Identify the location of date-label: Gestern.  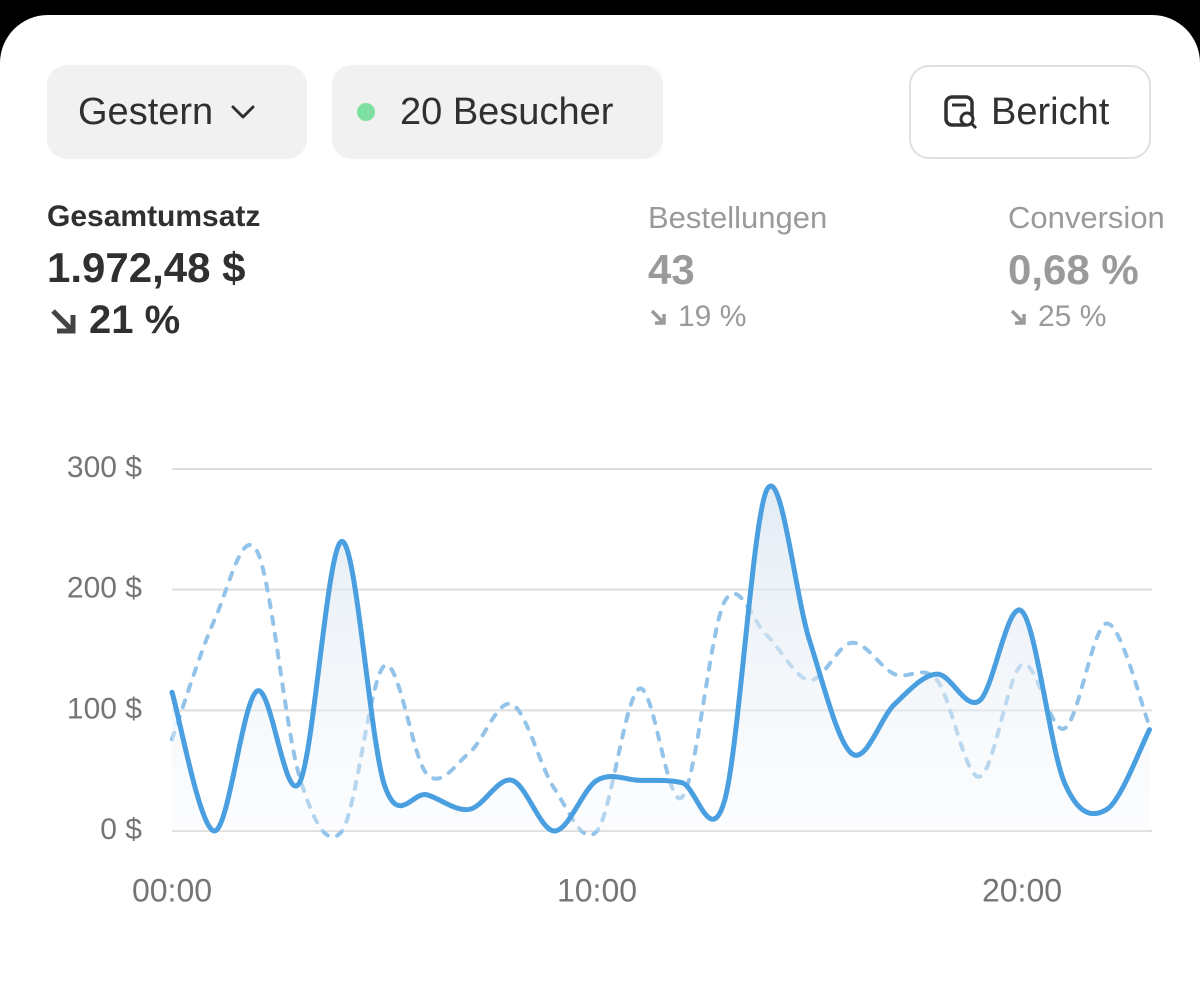
(146, 111).